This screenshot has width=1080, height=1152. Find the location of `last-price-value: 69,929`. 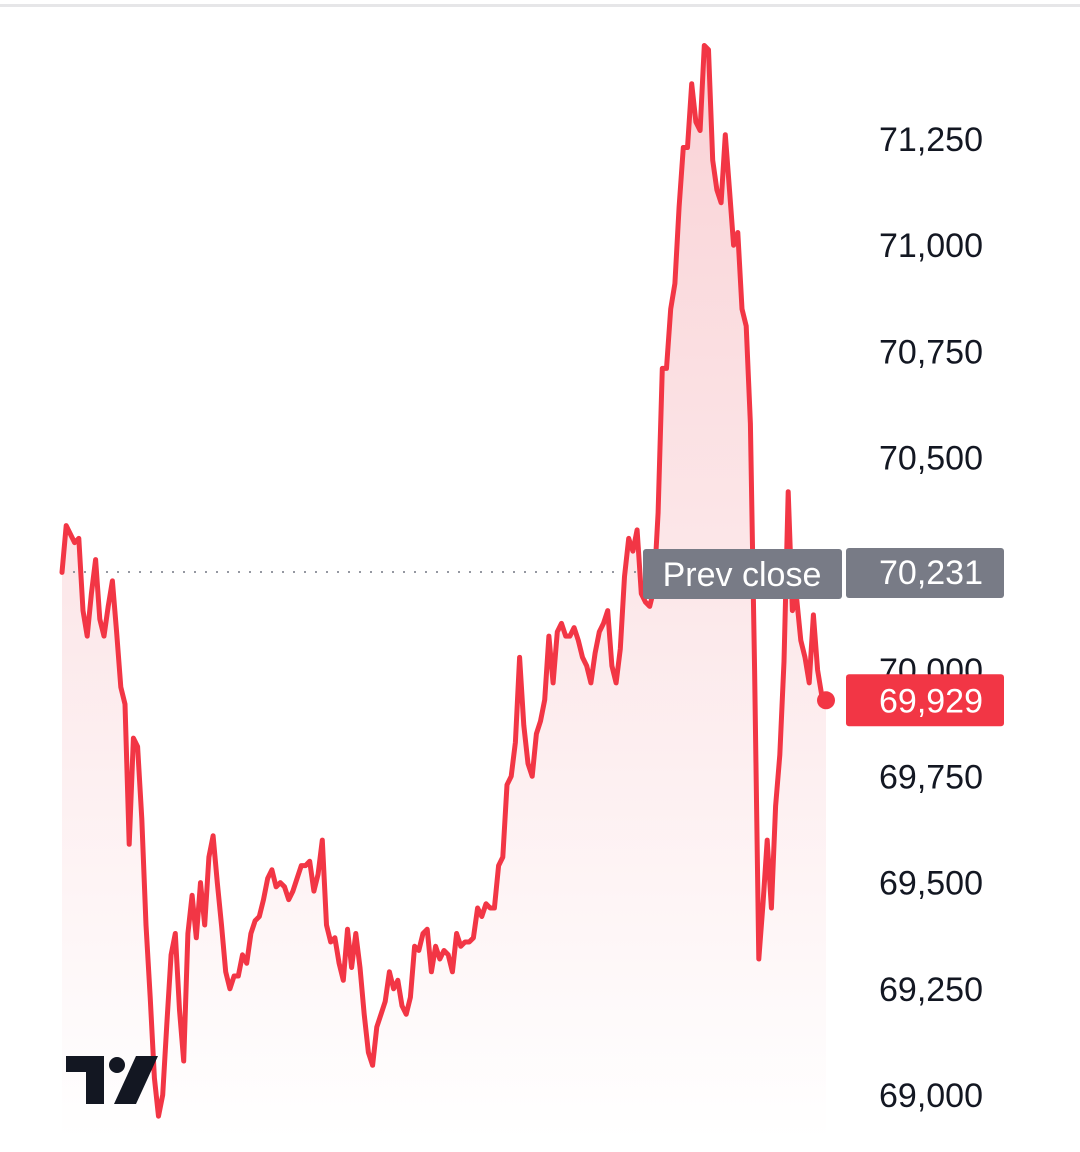

last-price-value: 69,929 is located at coordinates (931, 701).